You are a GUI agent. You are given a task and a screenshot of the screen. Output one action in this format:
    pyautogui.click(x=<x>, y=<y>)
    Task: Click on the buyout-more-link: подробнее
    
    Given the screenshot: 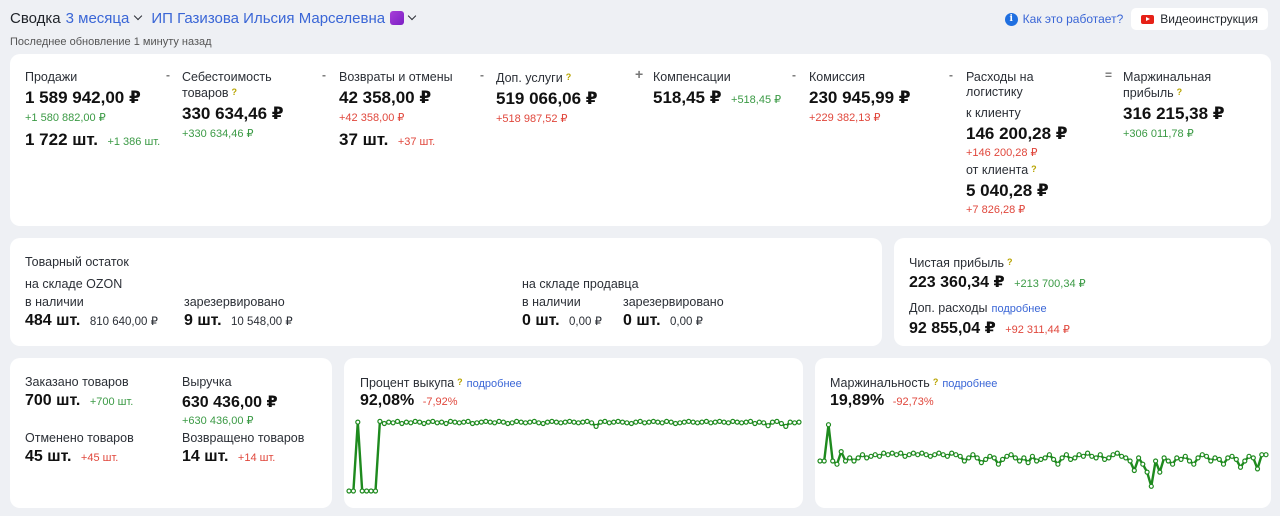 What is the action you would take?
    pyautogui.click(x=494, y=384)
    